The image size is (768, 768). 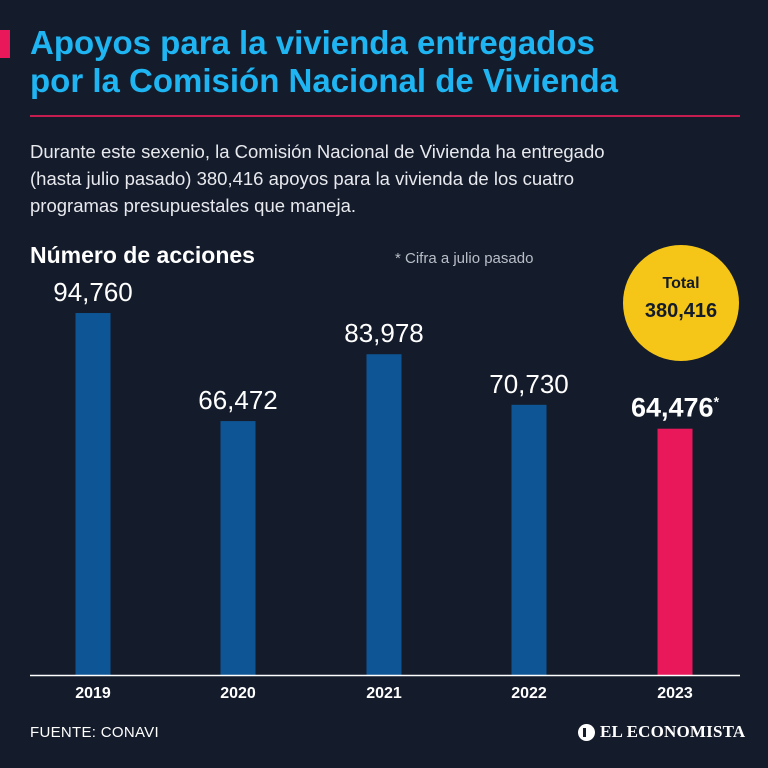 I want to click on value-label-2019: 94,760, so click(x=93, y=292).